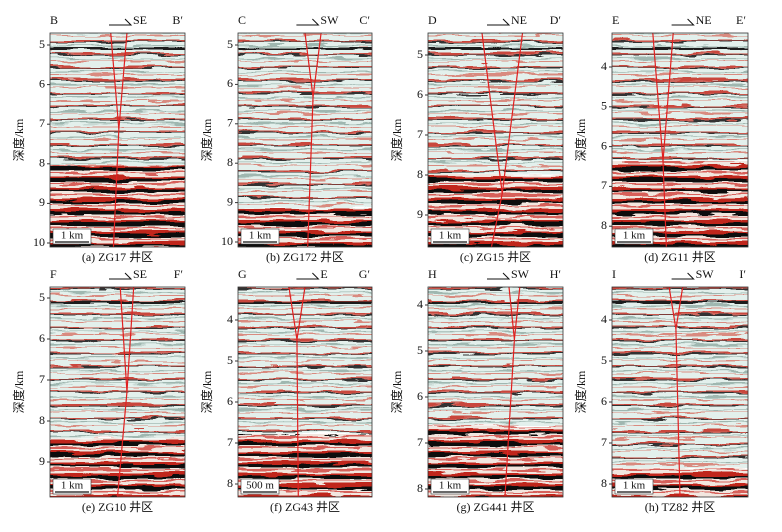  What do you see at coordinates (117, 257) in the screenshot?
I see `caption: (a) ZG17 井区` at bounding box center [117, 257].